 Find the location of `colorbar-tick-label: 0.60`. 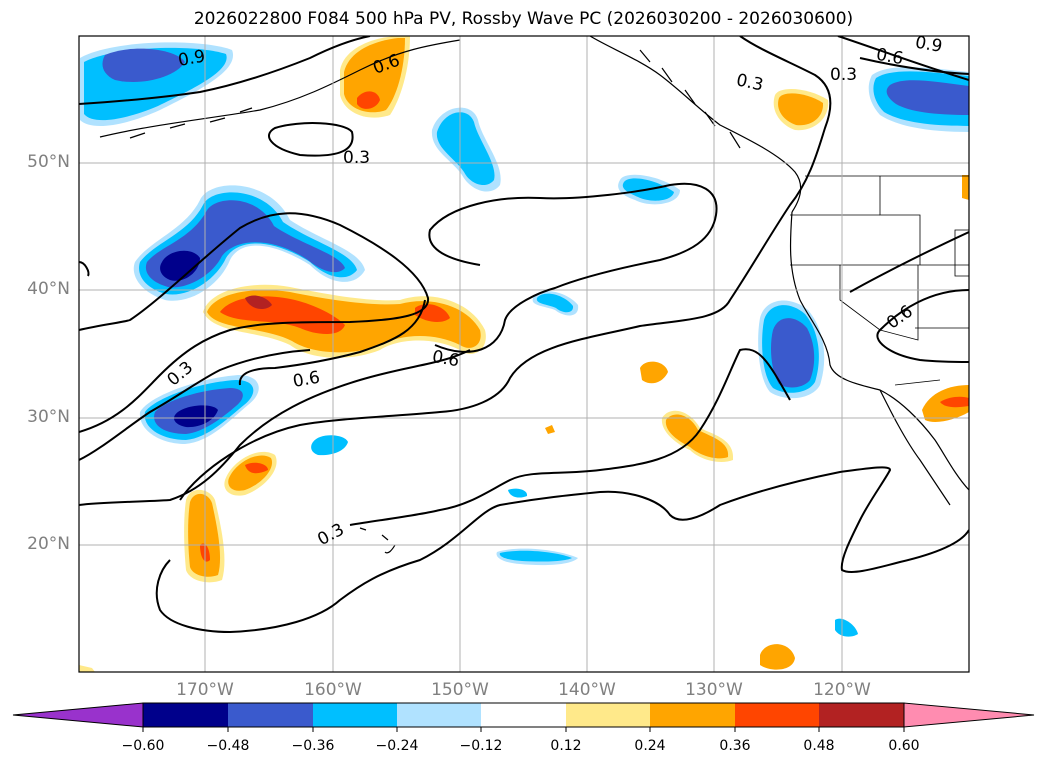

colorbar-tick-label: 0.60 is located at coordinates (904, 746).